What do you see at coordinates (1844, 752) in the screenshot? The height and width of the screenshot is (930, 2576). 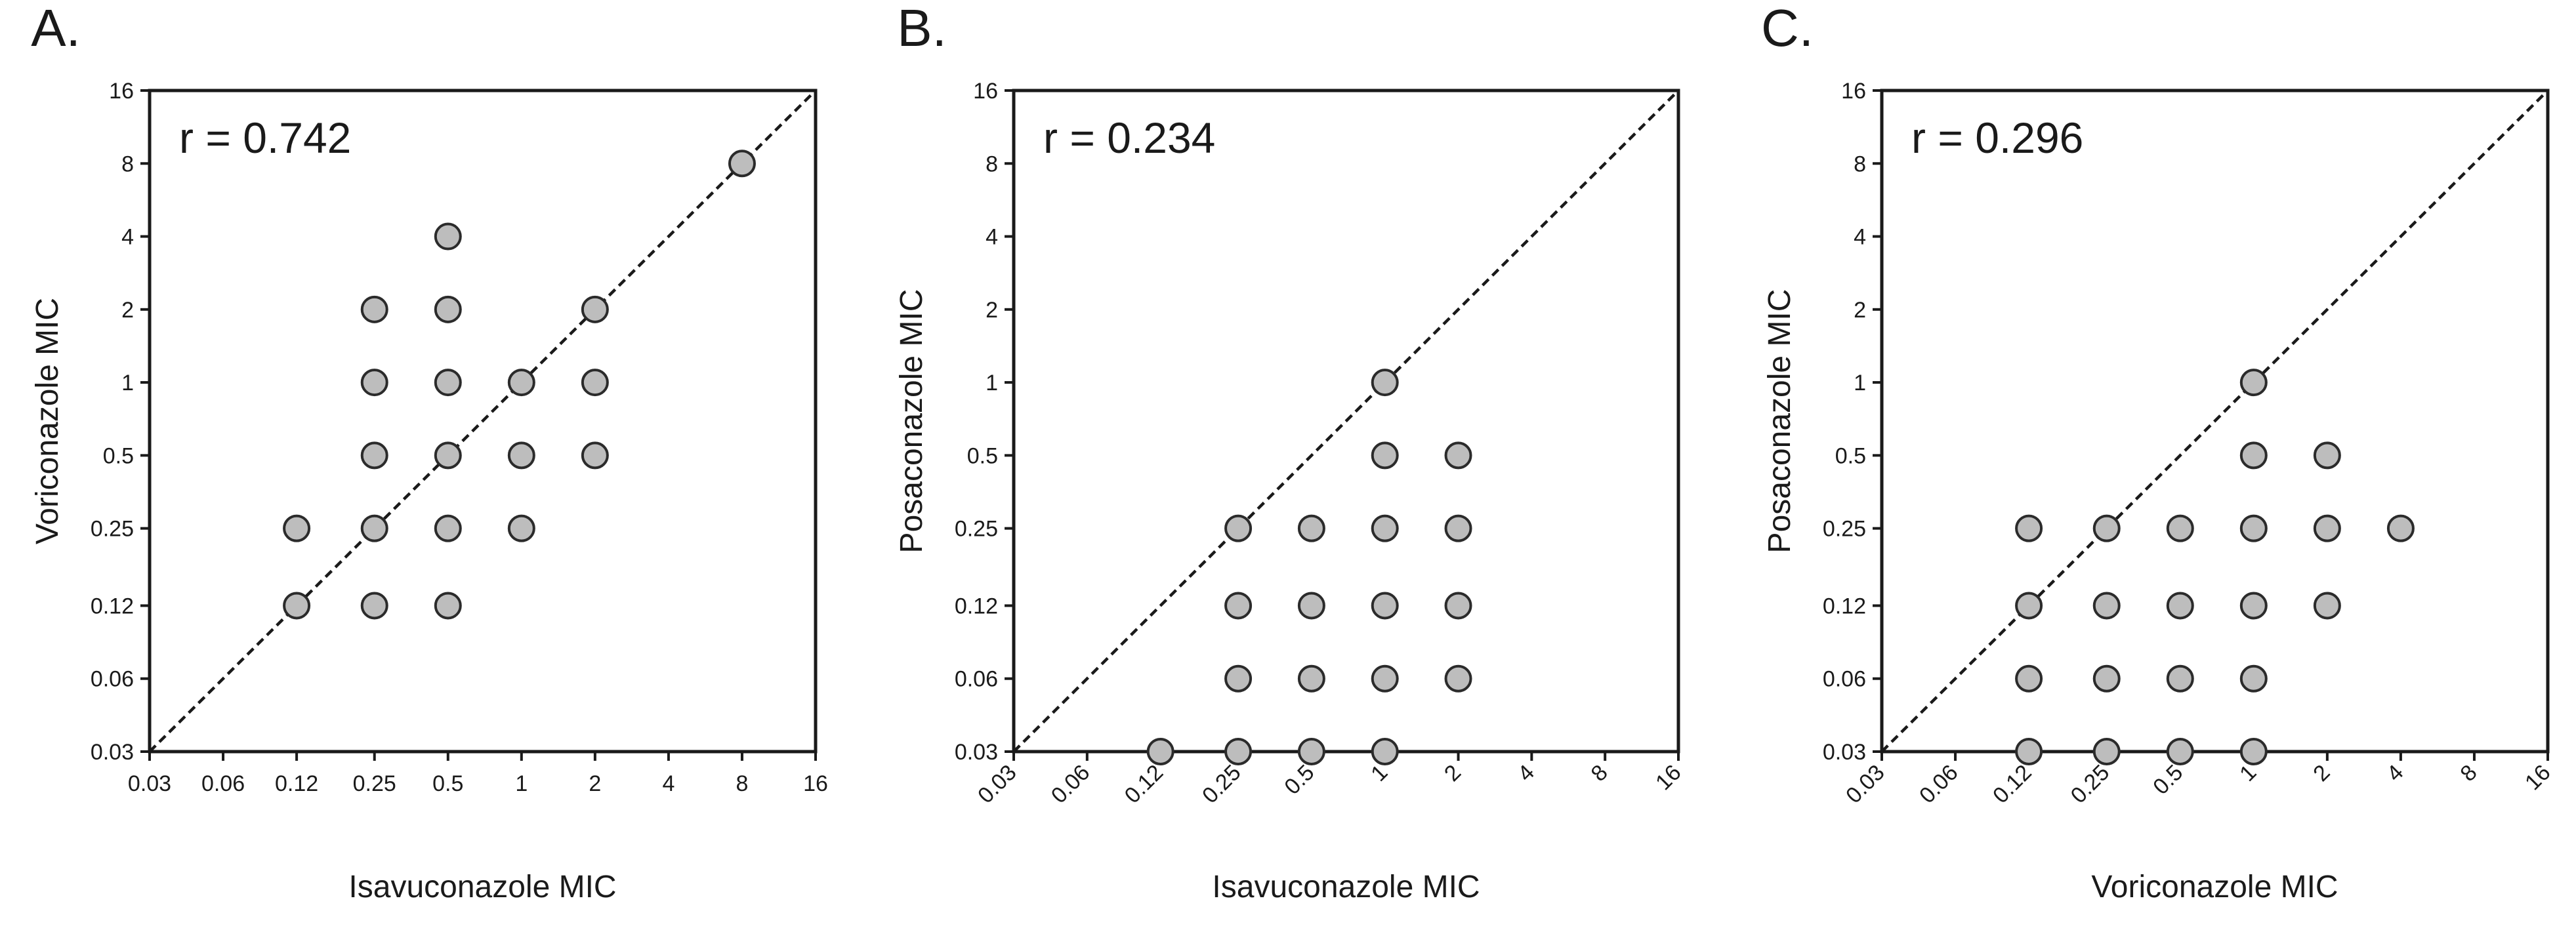 I see `y-tick-label: 0.03` at bounding box center [1844, 752].